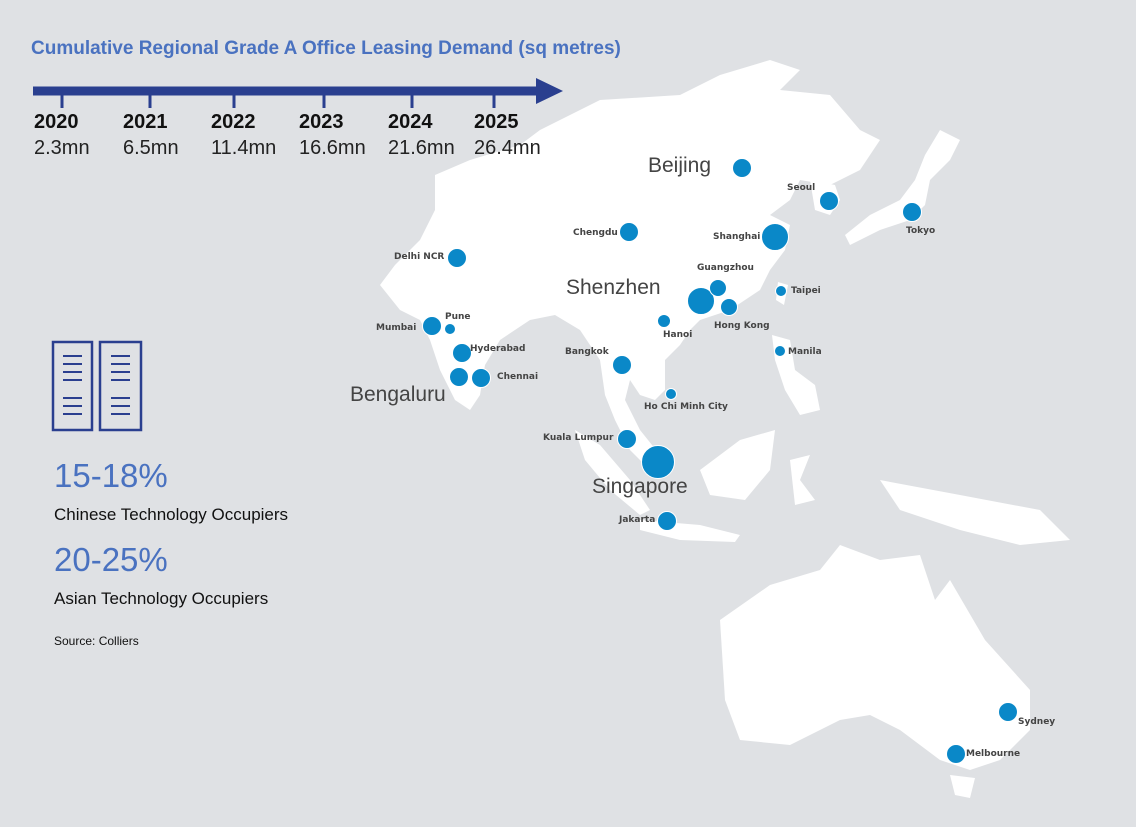 This screenshot has height=827, width=1136. I want to click on city-label: Mumbai, so click(396, 328).